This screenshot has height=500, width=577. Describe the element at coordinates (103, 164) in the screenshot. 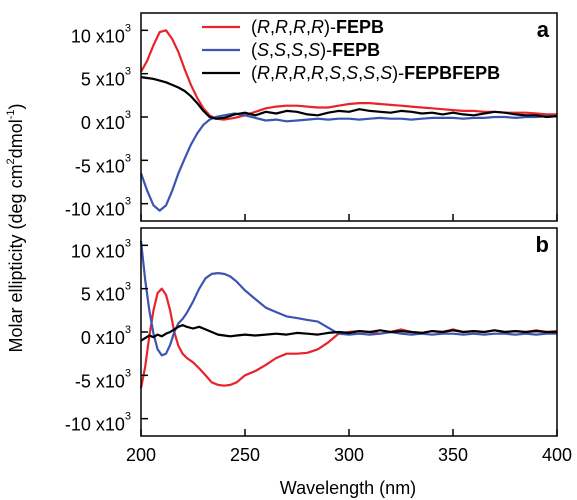

I see `panel-a-y-tick-label: -5 x10³` at that location.